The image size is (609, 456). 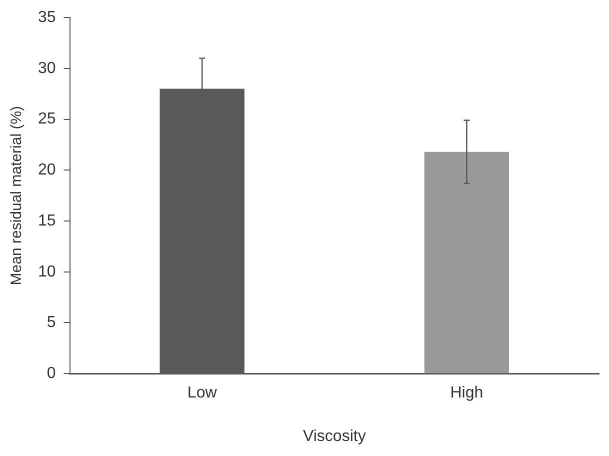 I want to click on x-tick-label: Low, so click(x=202, y=393).